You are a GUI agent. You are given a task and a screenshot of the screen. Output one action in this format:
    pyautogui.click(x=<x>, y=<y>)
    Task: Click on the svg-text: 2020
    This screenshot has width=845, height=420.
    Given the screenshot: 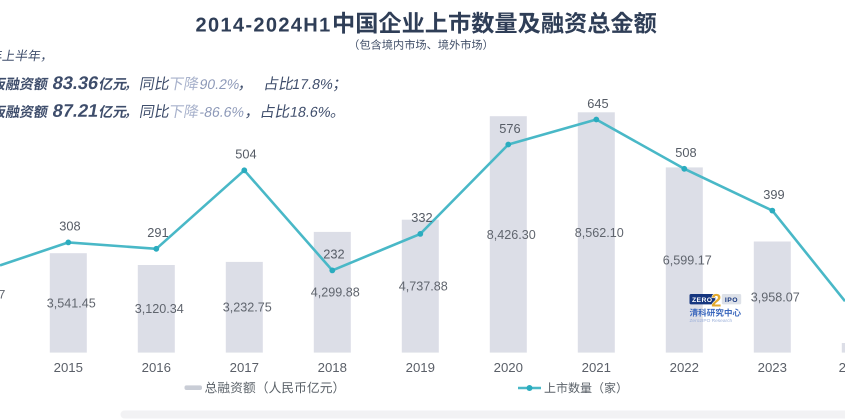 What is the action you would take?
    pyautogui.click(x=508, y=367)
    